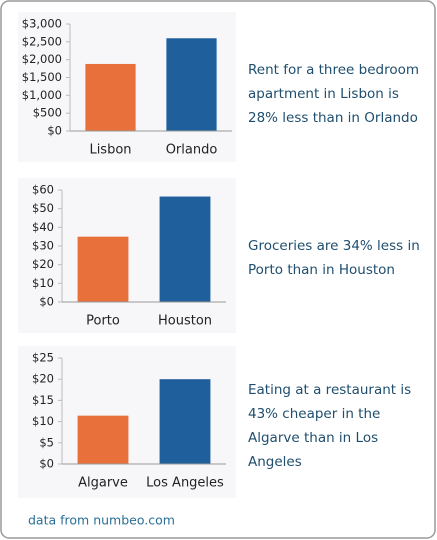  What do you see at coordinates (333, 70) in the screenshot?
I see `annotation-line: Rent for a three bedroom` at bounding box center [333, 70].